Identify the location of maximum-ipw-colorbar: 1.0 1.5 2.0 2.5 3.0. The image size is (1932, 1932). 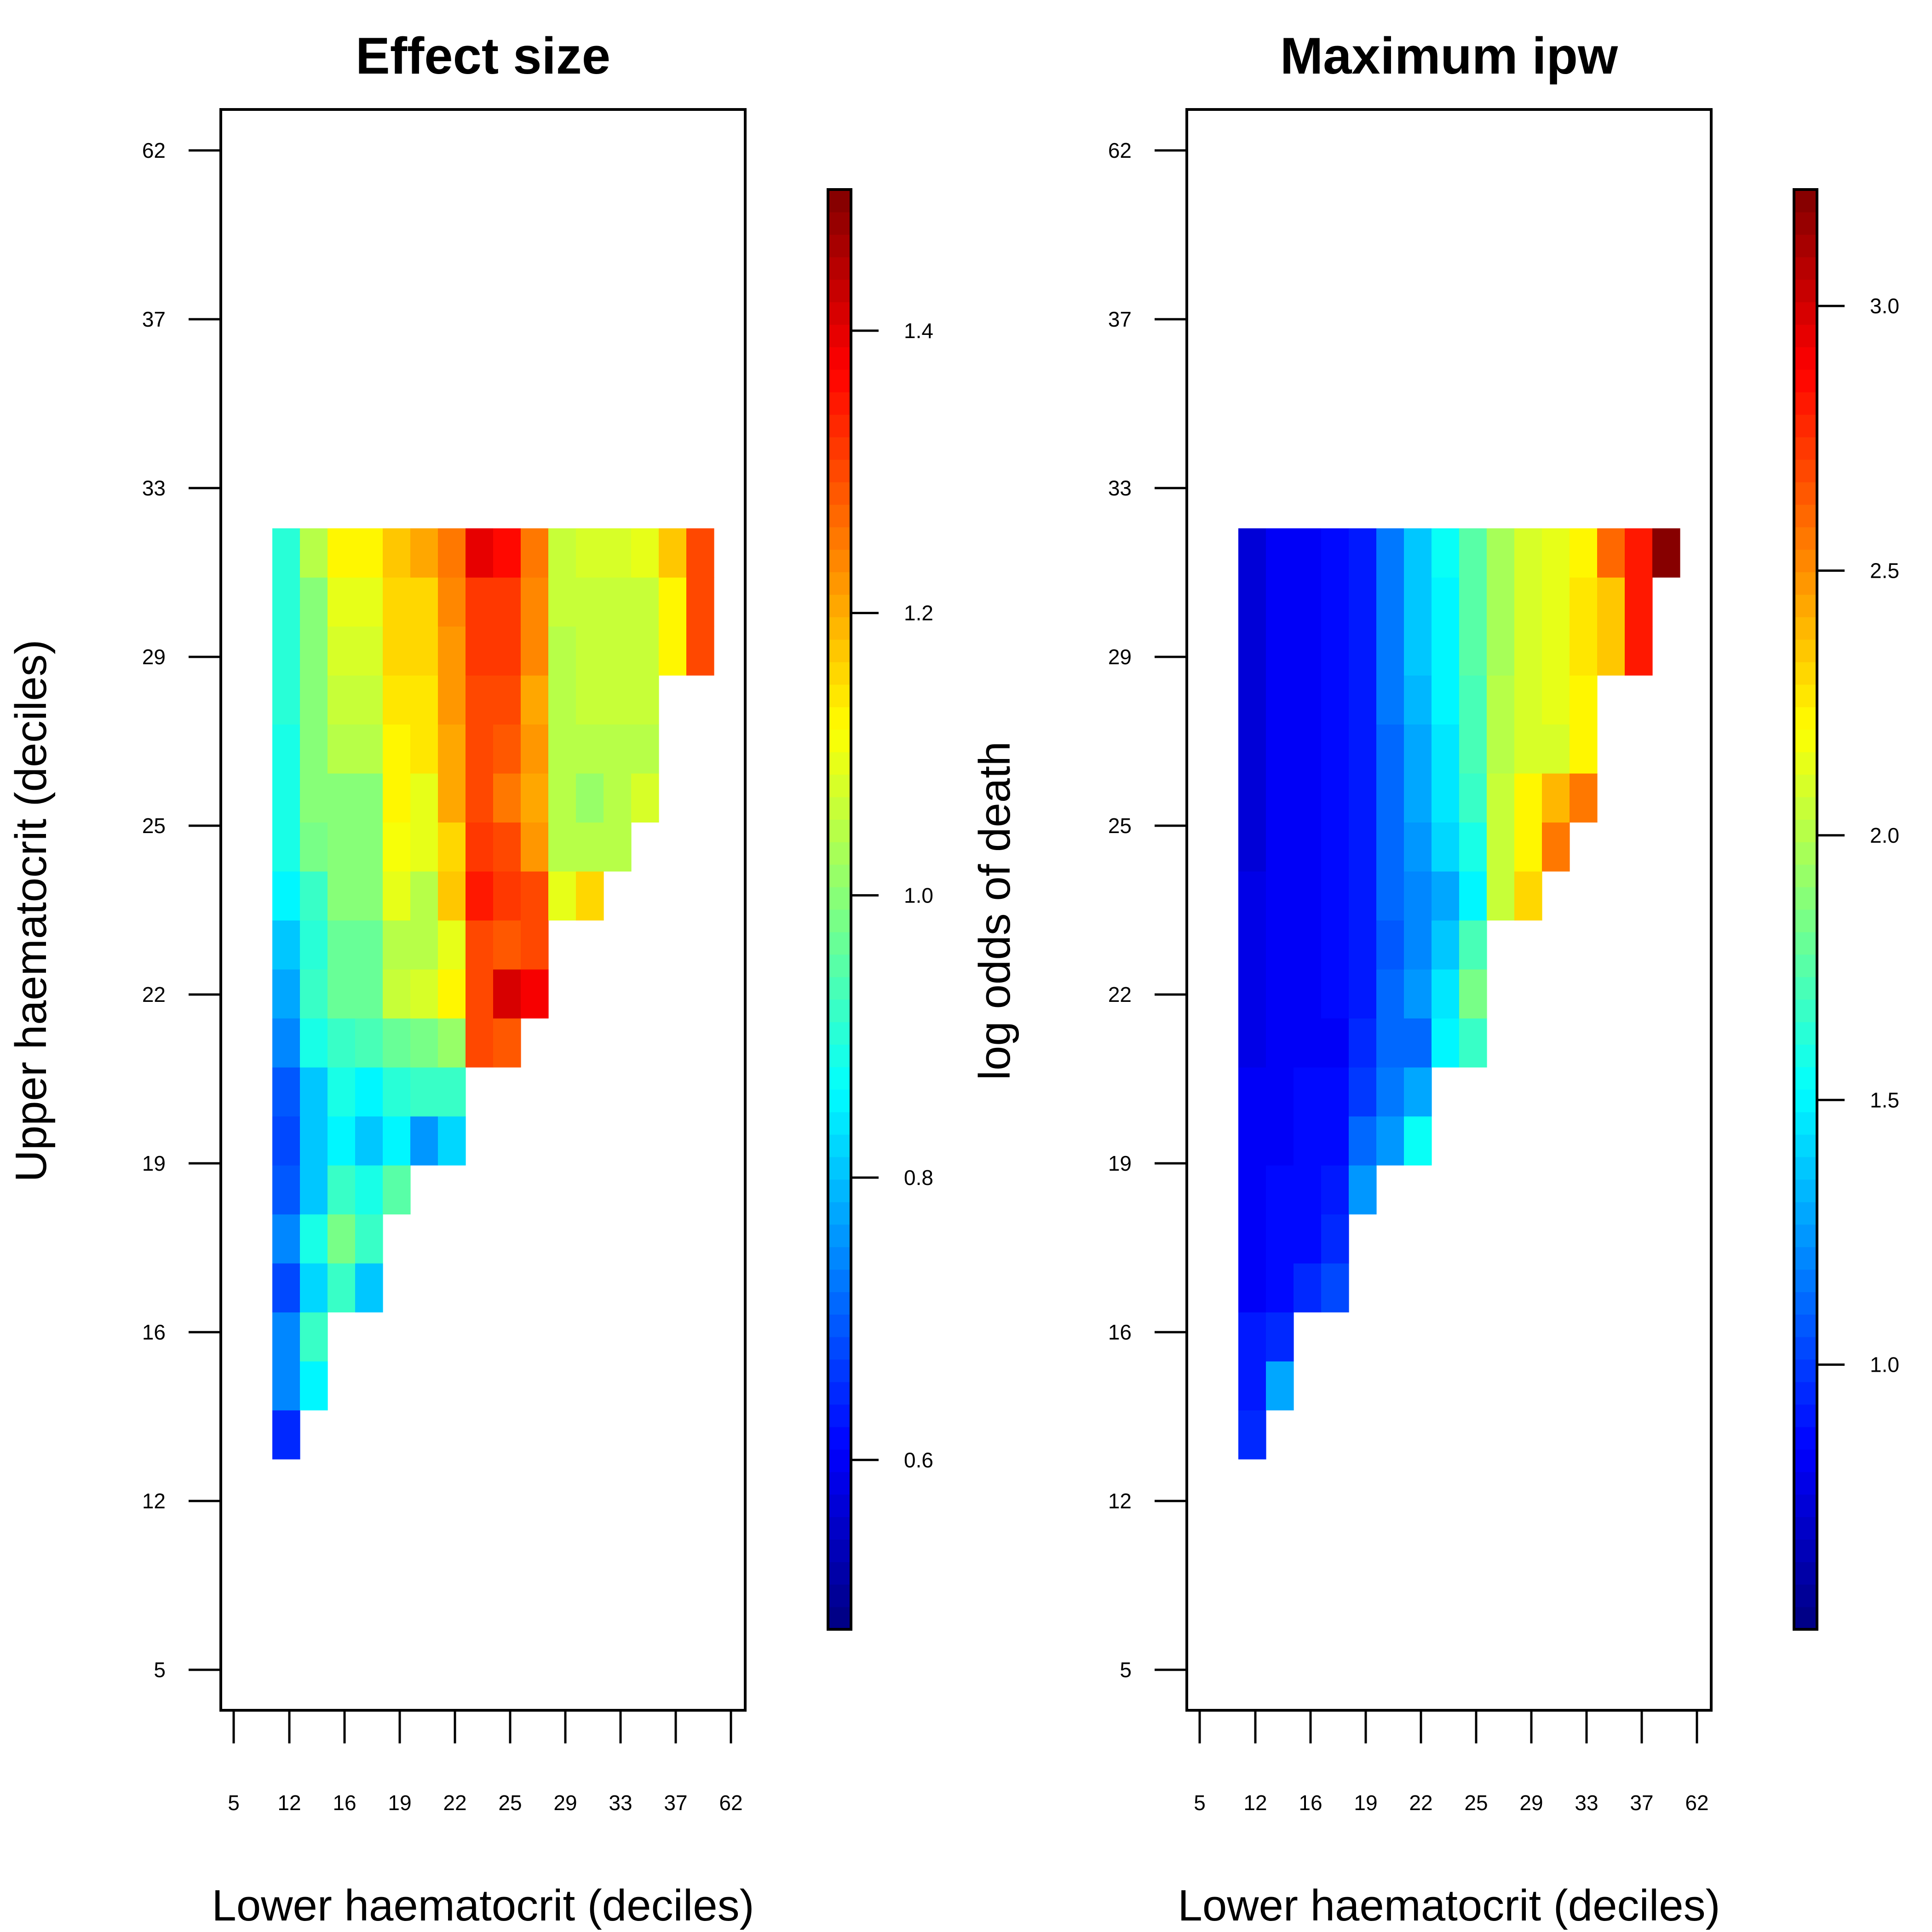
(1846, 909).